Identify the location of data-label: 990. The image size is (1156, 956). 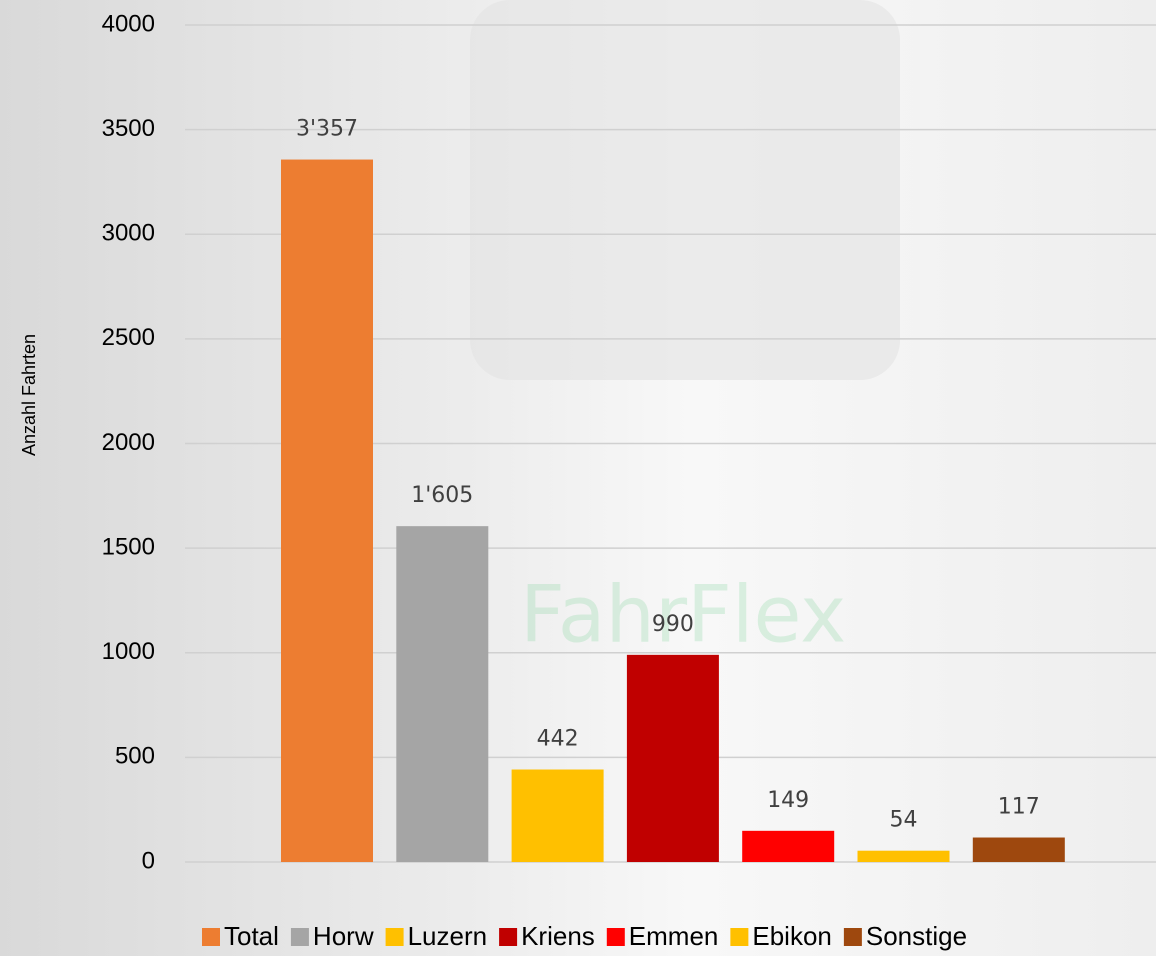
(673, 624).